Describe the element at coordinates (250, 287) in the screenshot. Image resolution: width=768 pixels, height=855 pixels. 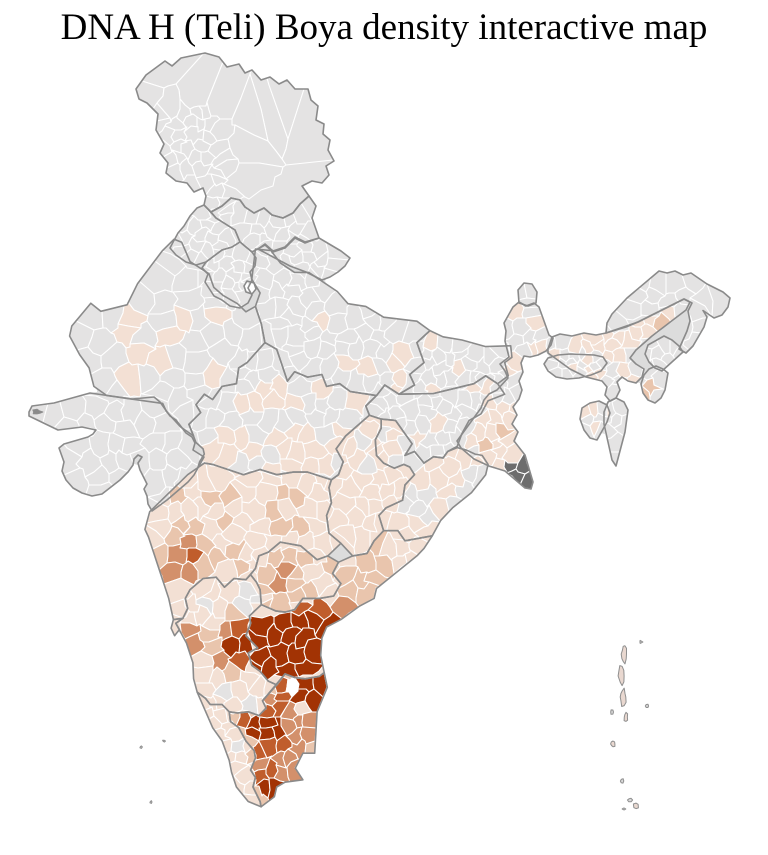
I see `state-border-dl` at that location.